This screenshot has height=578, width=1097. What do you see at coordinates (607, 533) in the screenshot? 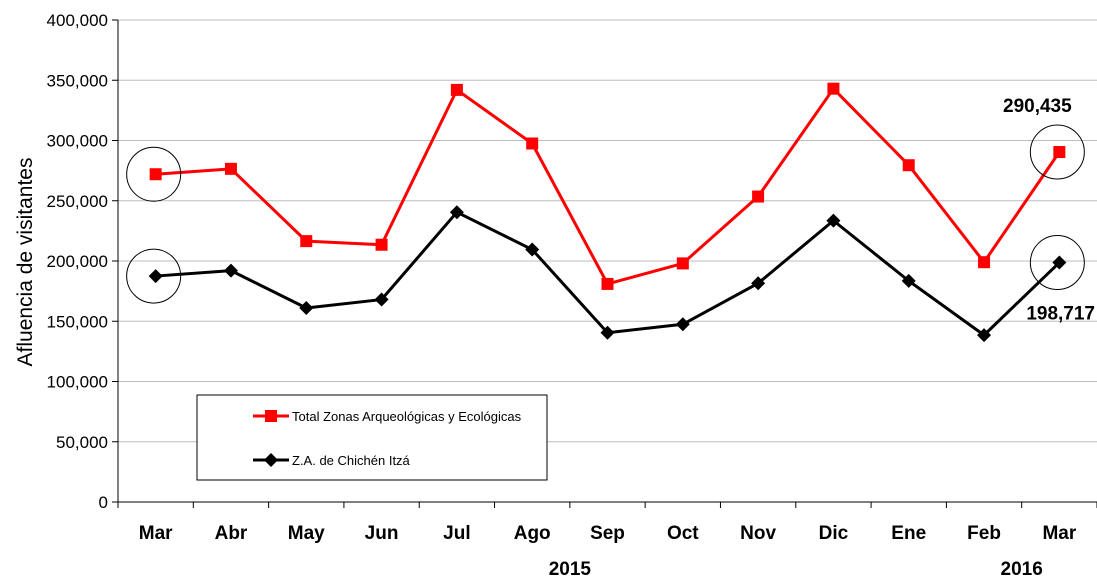
I see `x-tick-label: Sep` at bounding box center [607, 533].